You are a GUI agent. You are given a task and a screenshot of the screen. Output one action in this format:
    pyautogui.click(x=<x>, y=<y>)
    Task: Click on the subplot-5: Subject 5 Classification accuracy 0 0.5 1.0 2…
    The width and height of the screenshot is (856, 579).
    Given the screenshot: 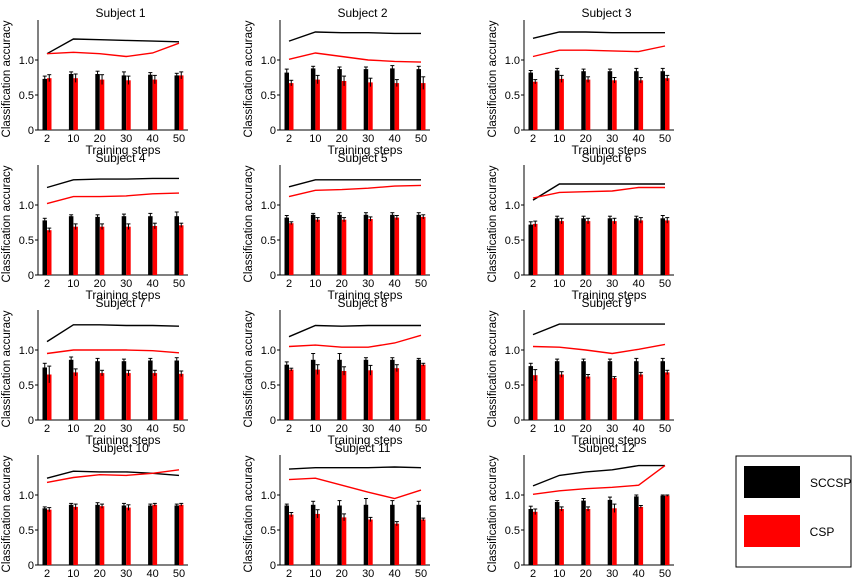 What is the action you would take?
    pyautogui.click(x=336, y=226)
    